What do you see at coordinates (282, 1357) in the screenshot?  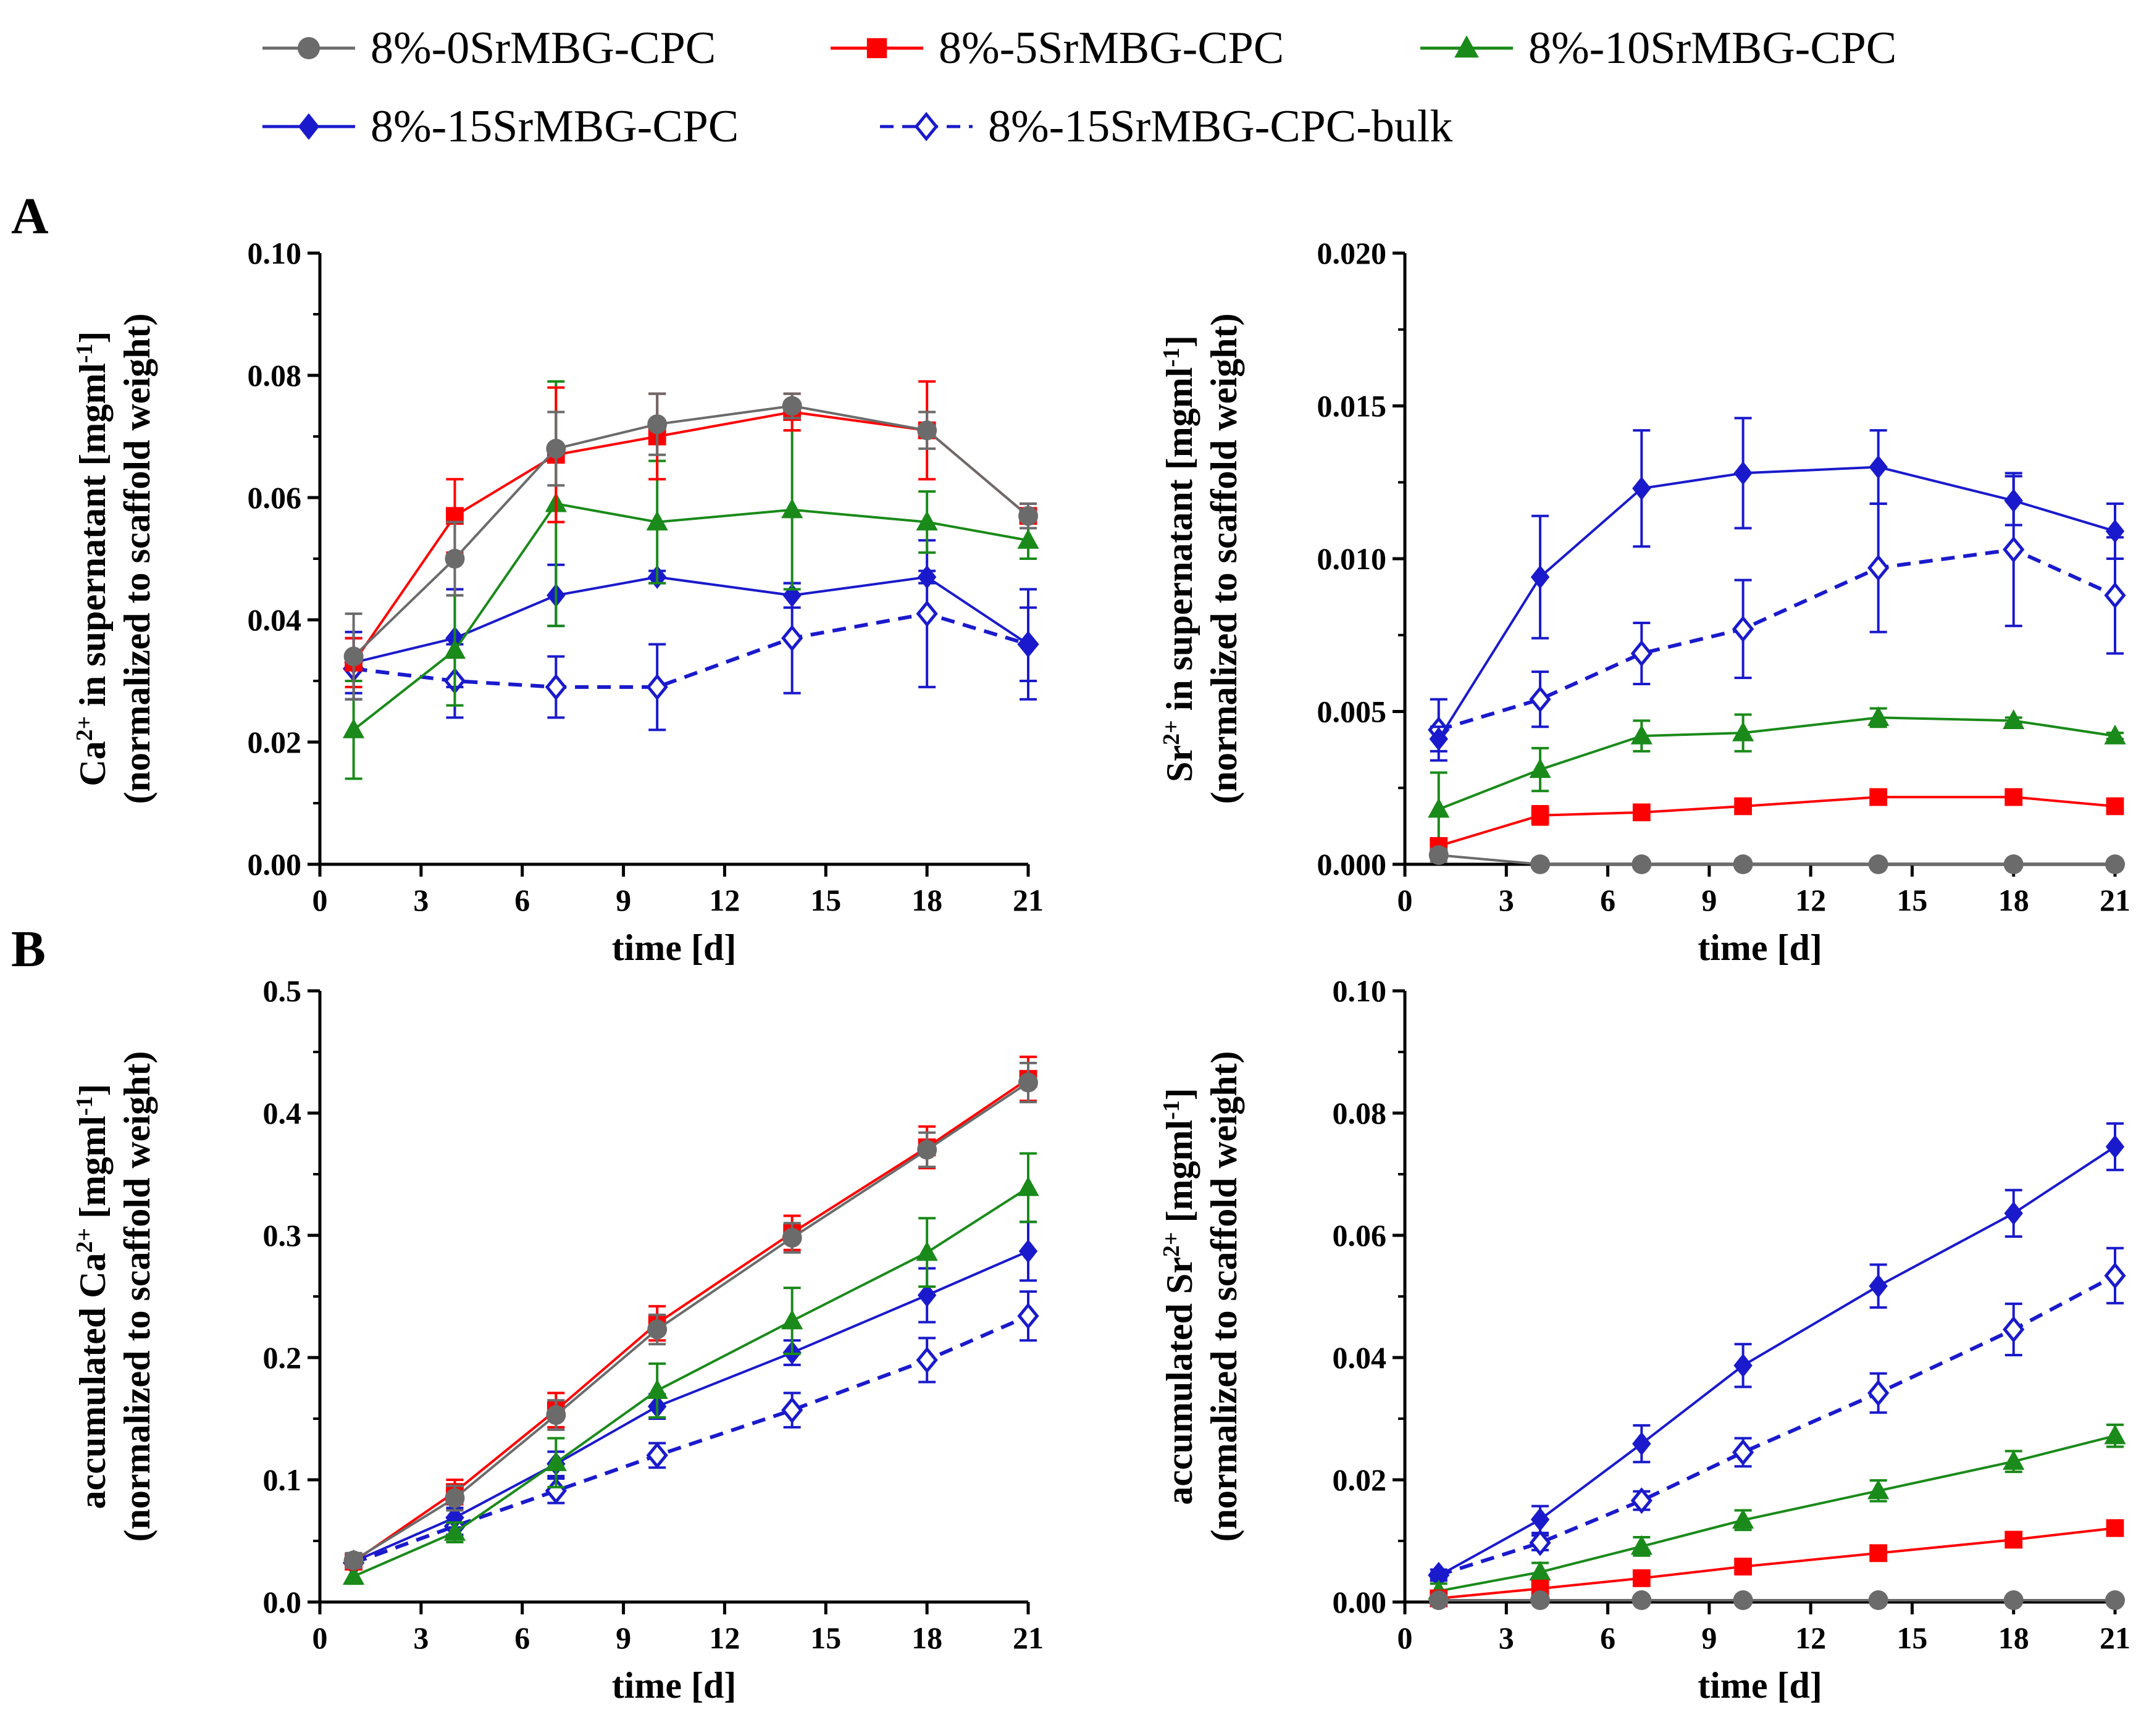 I see `y-tick-label: 0.2` at bounding box center [282, 1357].